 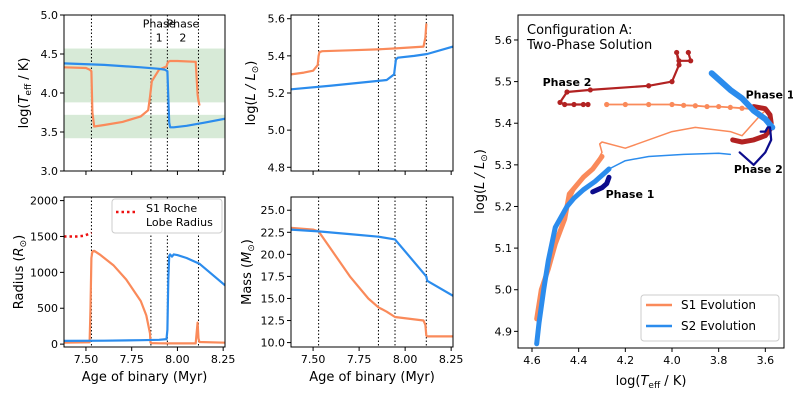 I want to click on x-tick-label: 4.6, so click(x=532, y=360).